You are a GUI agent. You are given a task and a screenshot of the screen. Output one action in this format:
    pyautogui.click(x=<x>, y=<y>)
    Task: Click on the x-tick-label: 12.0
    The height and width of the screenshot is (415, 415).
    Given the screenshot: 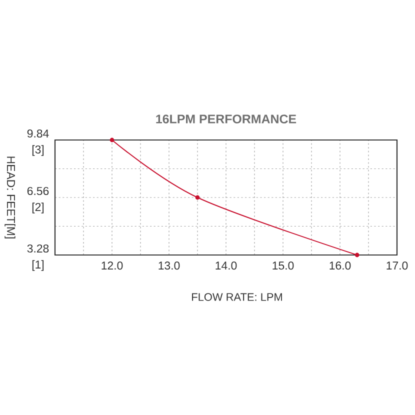 What is the action you would take?
    pyautogui.click(x=112, y=266)
    